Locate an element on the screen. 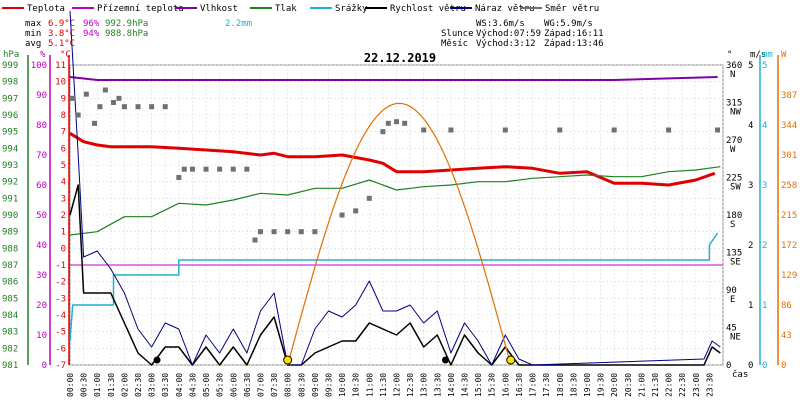 This screenshot has height=400, width=800. wind-dir-tick-7: 45 is located at coordinates (731, 329).